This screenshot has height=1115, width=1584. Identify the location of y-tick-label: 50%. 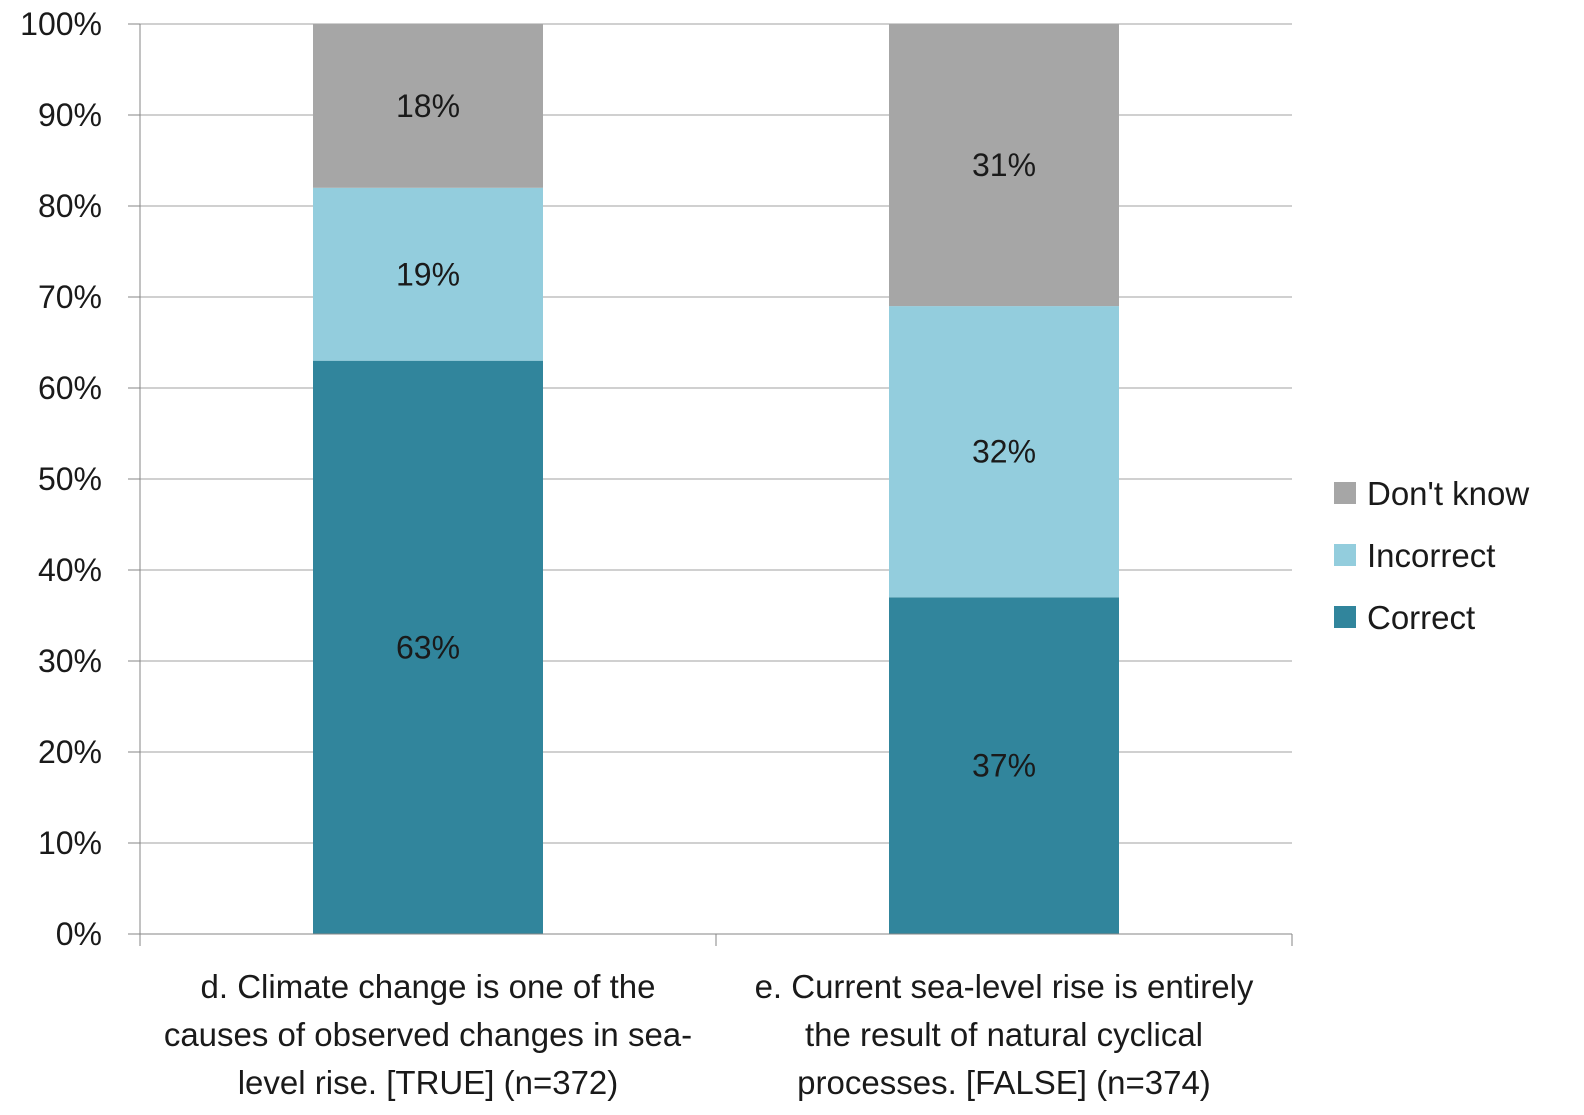
(70, 479).